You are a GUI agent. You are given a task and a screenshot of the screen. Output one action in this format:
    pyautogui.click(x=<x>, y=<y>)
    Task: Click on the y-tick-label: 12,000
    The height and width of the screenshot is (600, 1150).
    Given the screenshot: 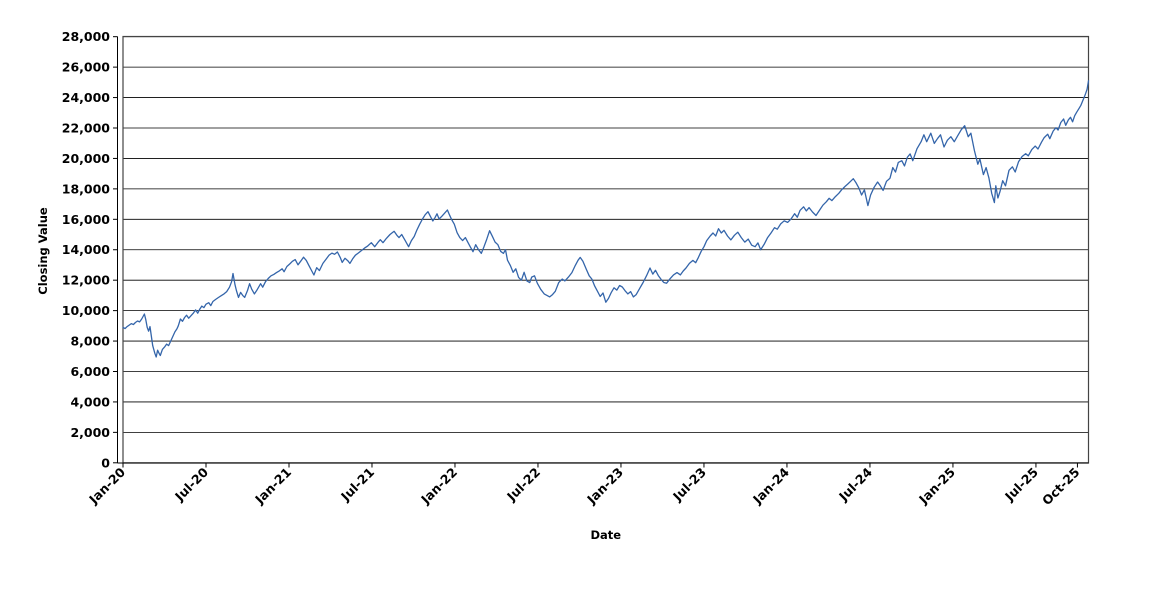 What is the action you would take?
    pyautogui.click(x=86, y=280)
    